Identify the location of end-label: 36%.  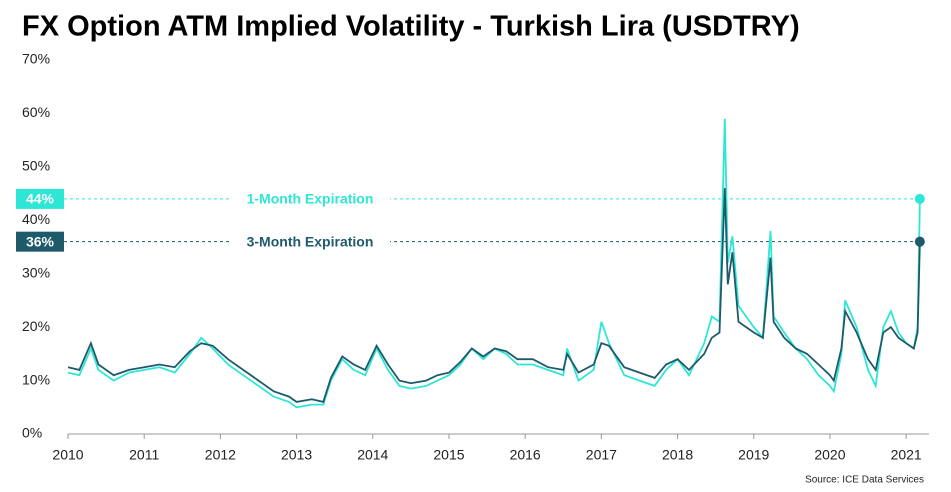
(40, 241).